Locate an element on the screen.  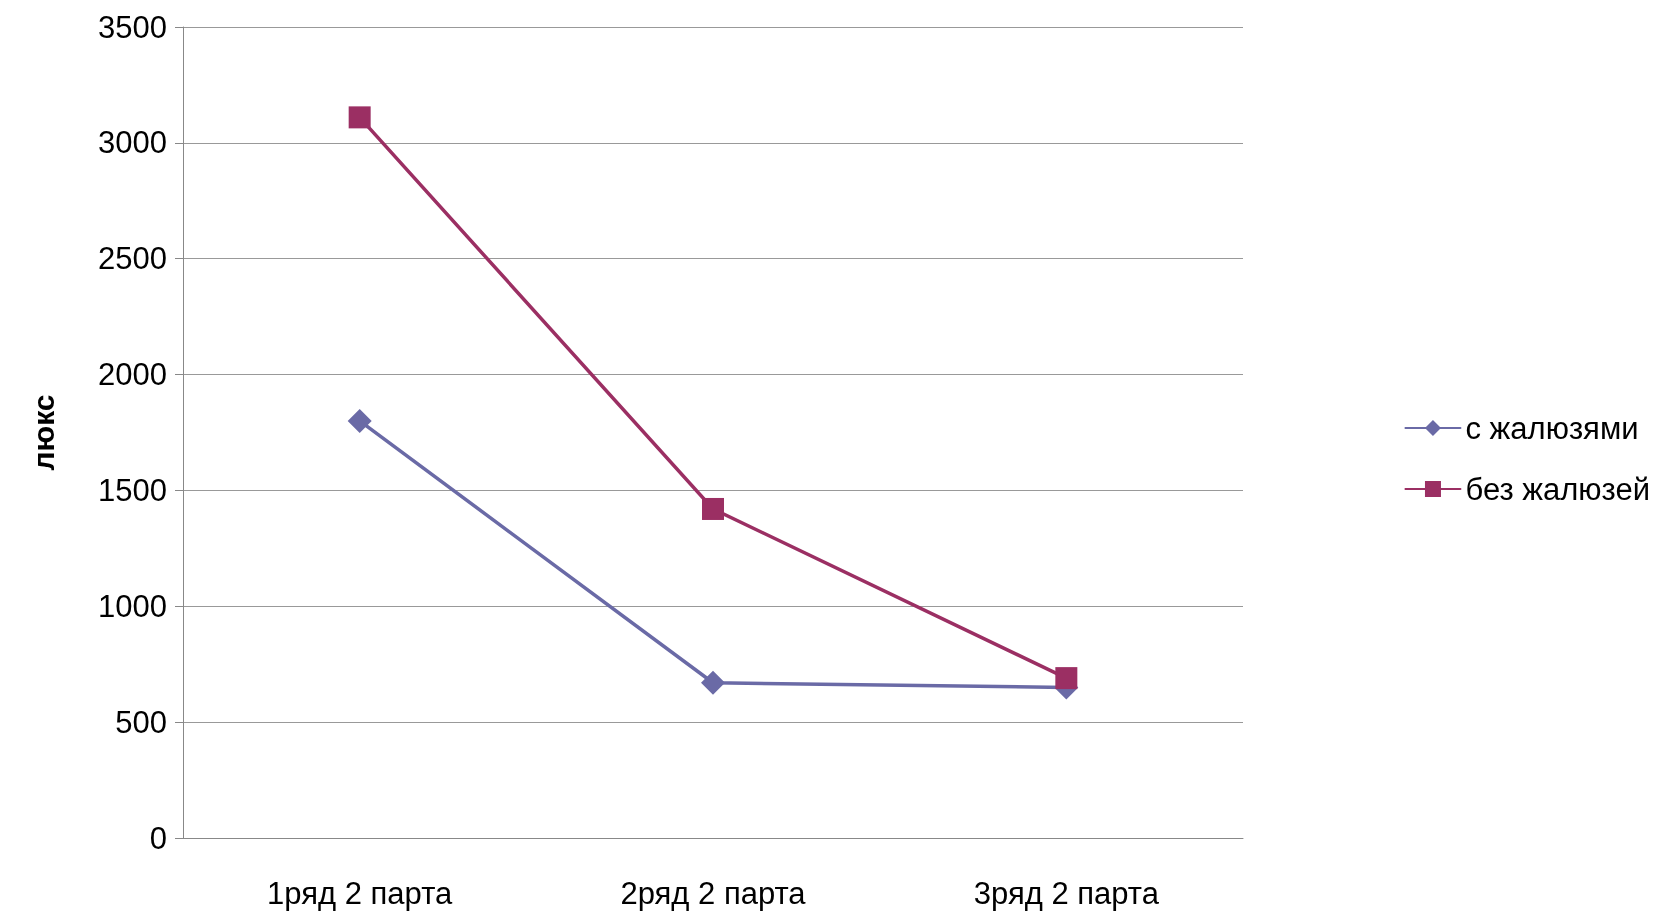
x-tick-label: 2ряд 2 парта is located at coordinates (713, 893).